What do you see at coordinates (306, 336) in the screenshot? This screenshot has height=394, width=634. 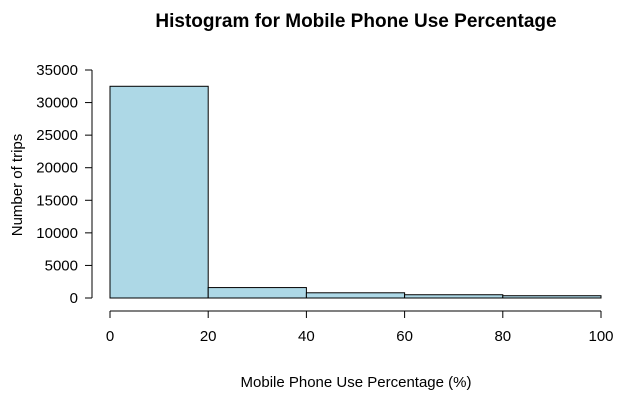 I see `x-tick-label: 40` at bounding box center [306, 336].